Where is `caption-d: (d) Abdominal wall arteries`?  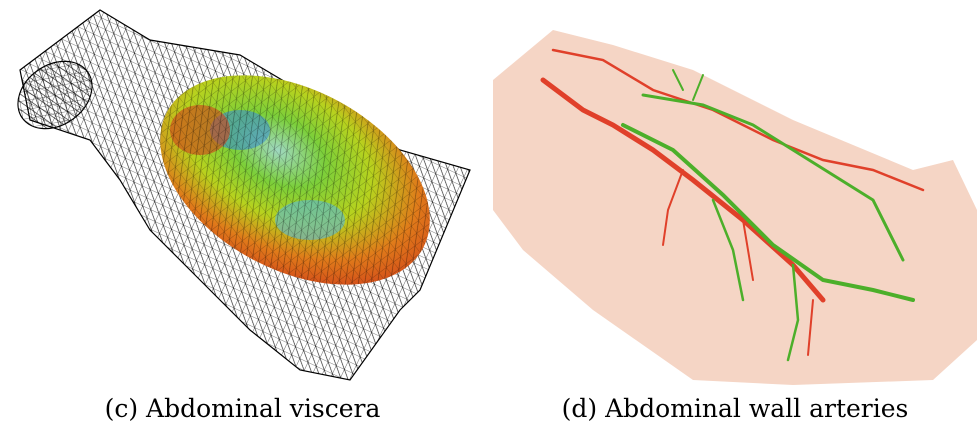 caption-d: (d) Abdominal wall arteries is located at coordinates (735, 408).